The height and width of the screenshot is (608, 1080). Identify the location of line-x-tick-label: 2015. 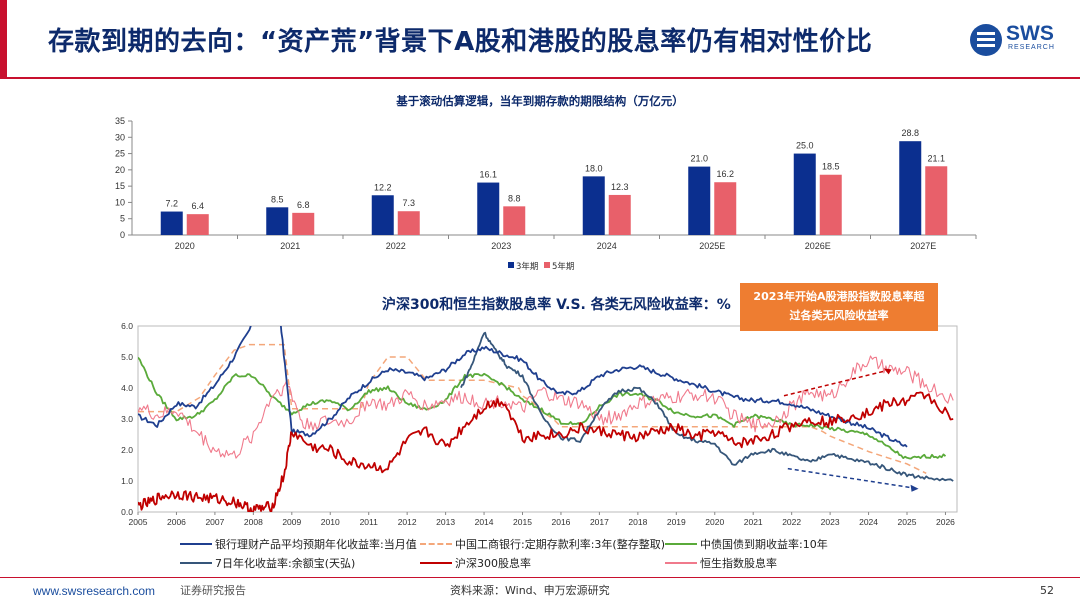
(522, 522).